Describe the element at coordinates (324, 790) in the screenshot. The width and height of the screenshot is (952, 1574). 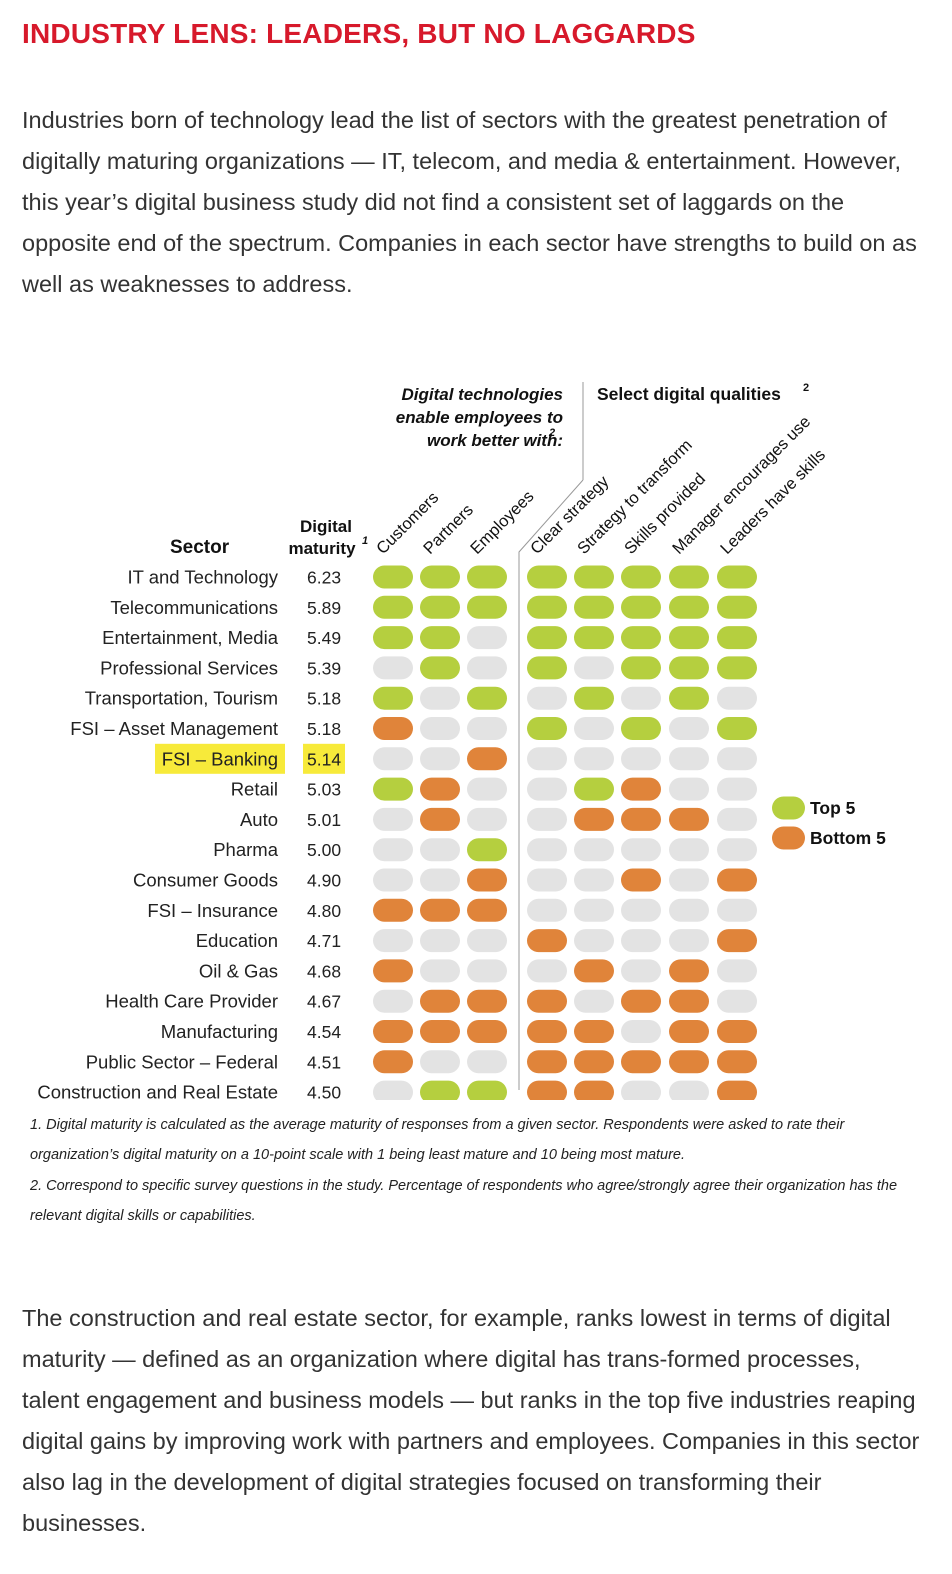
I see `maturity-value: 5.03` at that location.